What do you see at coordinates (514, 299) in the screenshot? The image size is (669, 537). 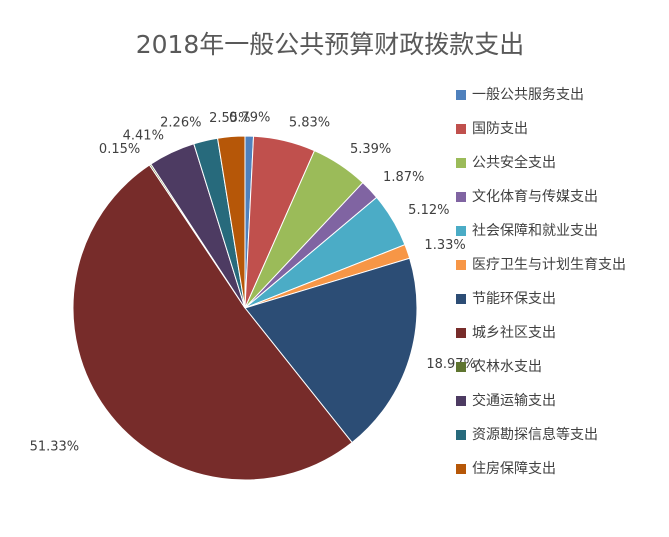 I see `legend-label: 节能环保支出` at bounding box center [514, 299].